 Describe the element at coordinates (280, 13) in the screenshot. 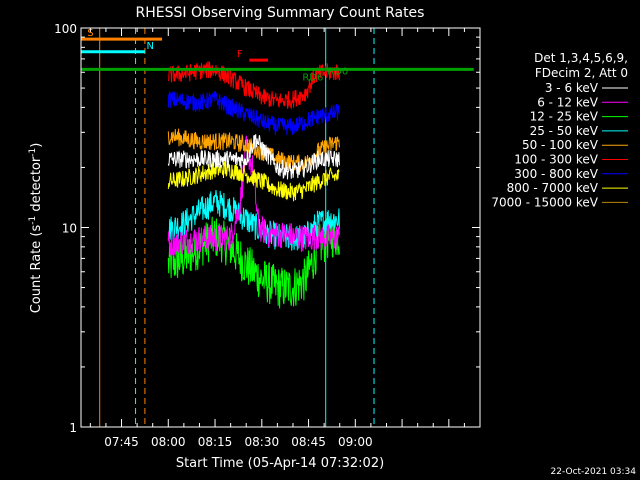

I see `chart-title: RHESSI Observing Summary Count Rates` at that location.